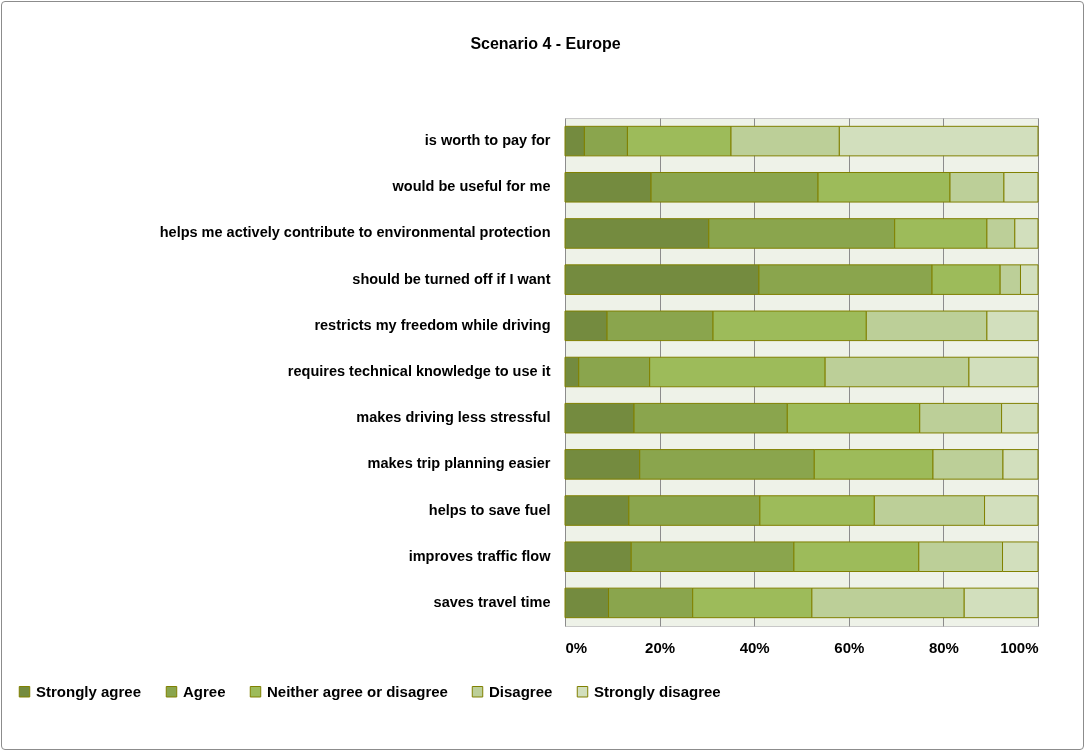 The height and width of the screenshot is (753, 1087). What do you see at coordinates (471, 186) in the screenshot?
I see `y-tick-label: would be useful for me` at bounding box center [471, 186].